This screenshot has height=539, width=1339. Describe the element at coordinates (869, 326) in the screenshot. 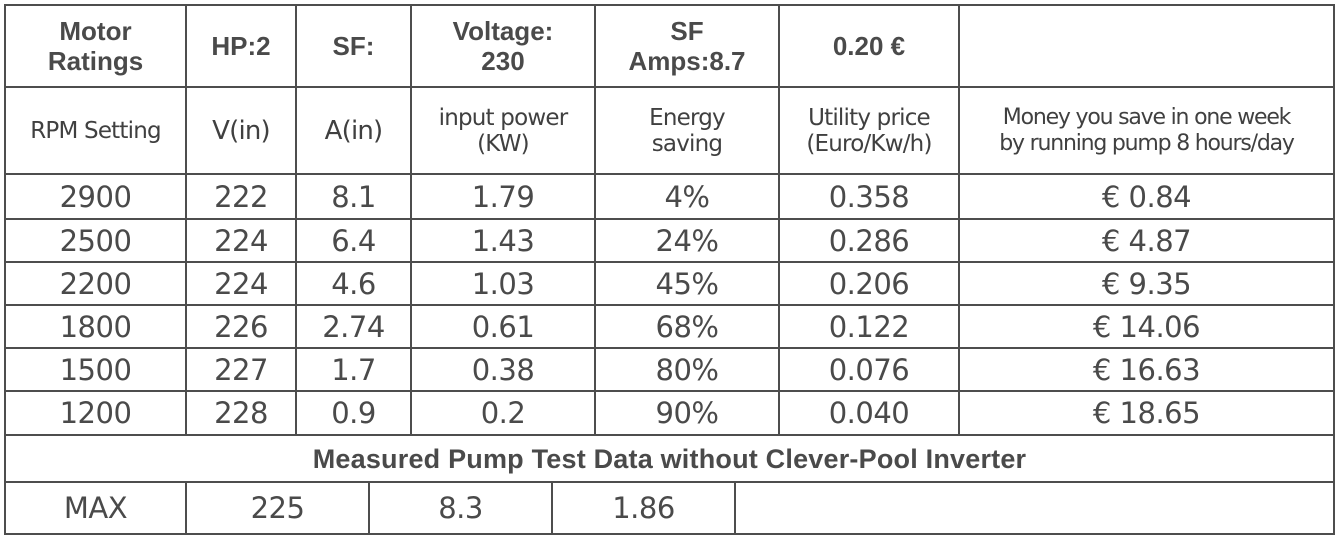

I see `cell-utility-price: 0.122` at that location.